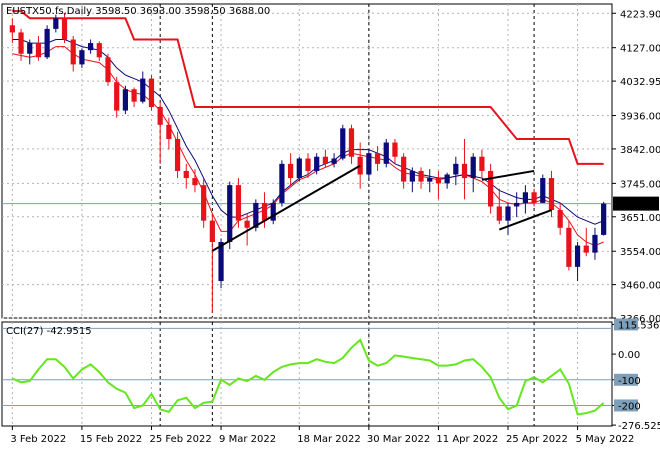 This screenshot has height=450, width=660. What do you see at coordinates (629, 381) in the screenshot?
I see `cci-tick-label: -100` at bounding box center [629, 381].